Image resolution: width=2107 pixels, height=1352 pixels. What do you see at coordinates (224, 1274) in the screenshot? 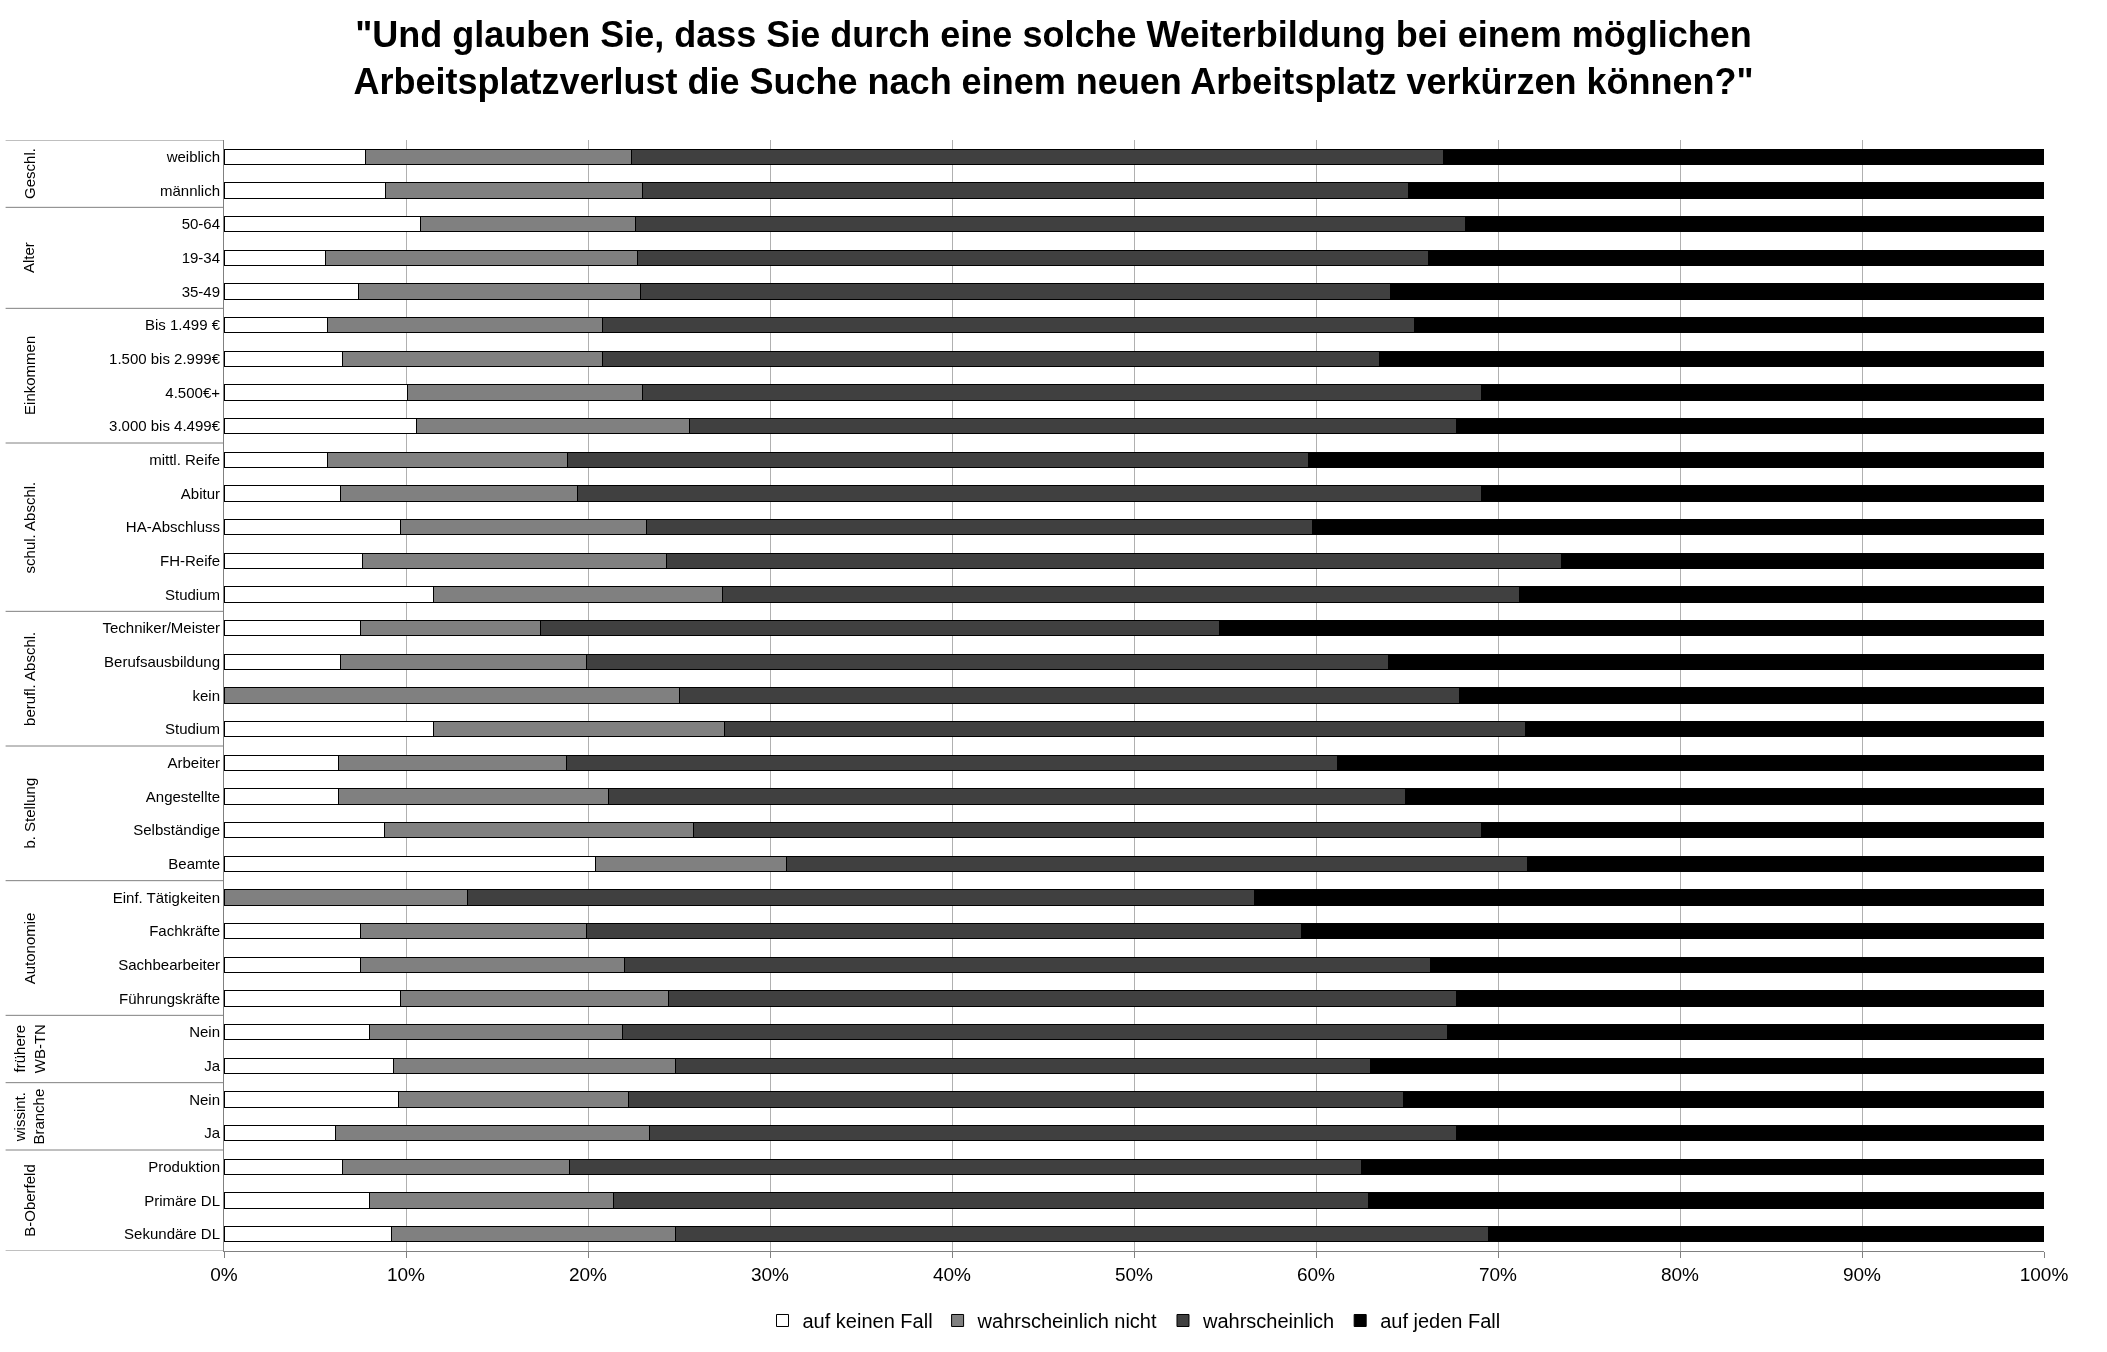
I see `x-tick-label: 0%` at bounding box center [224, 1274].